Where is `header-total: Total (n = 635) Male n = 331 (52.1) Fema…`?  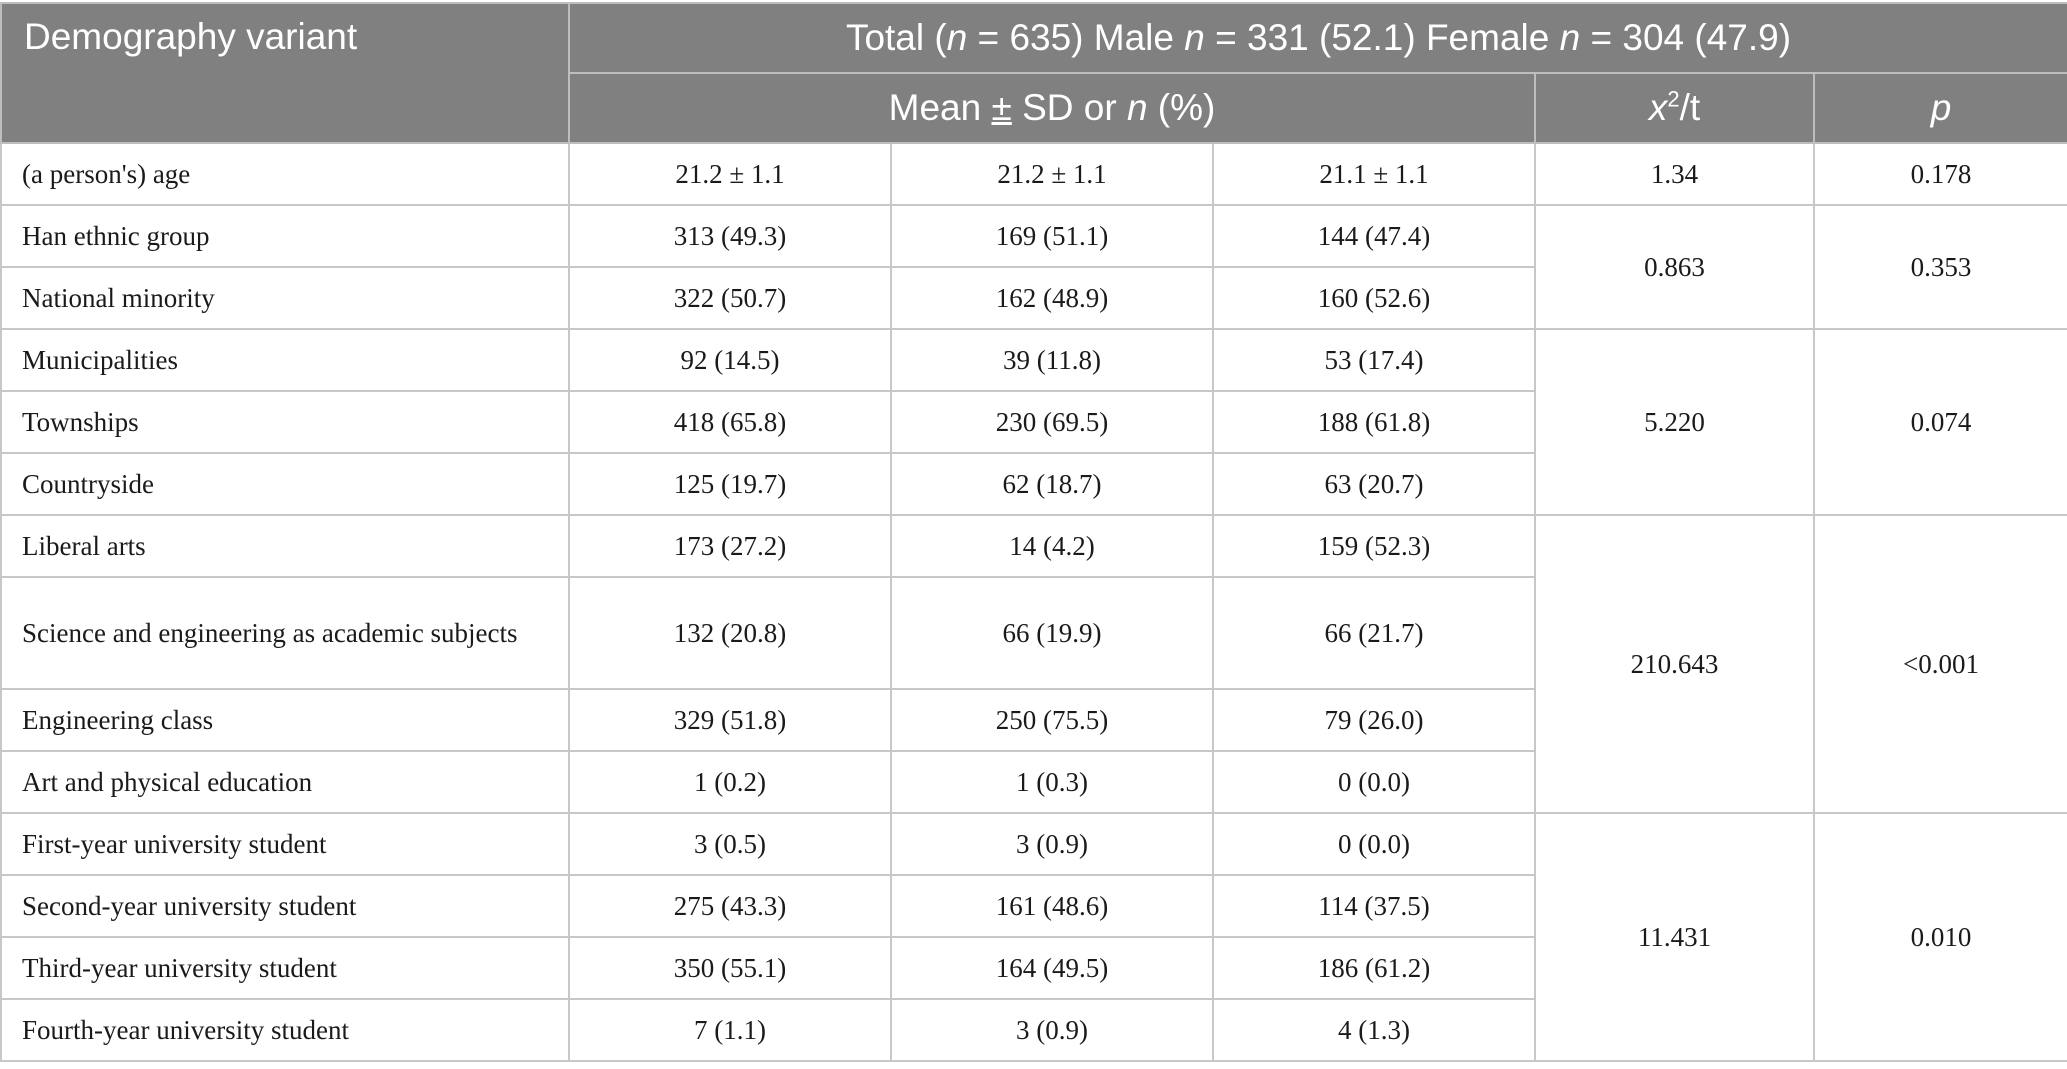
header-total: Total (n = 635) Male n = 331 (52.1) Fema… is located at coordinates (1317, 38).